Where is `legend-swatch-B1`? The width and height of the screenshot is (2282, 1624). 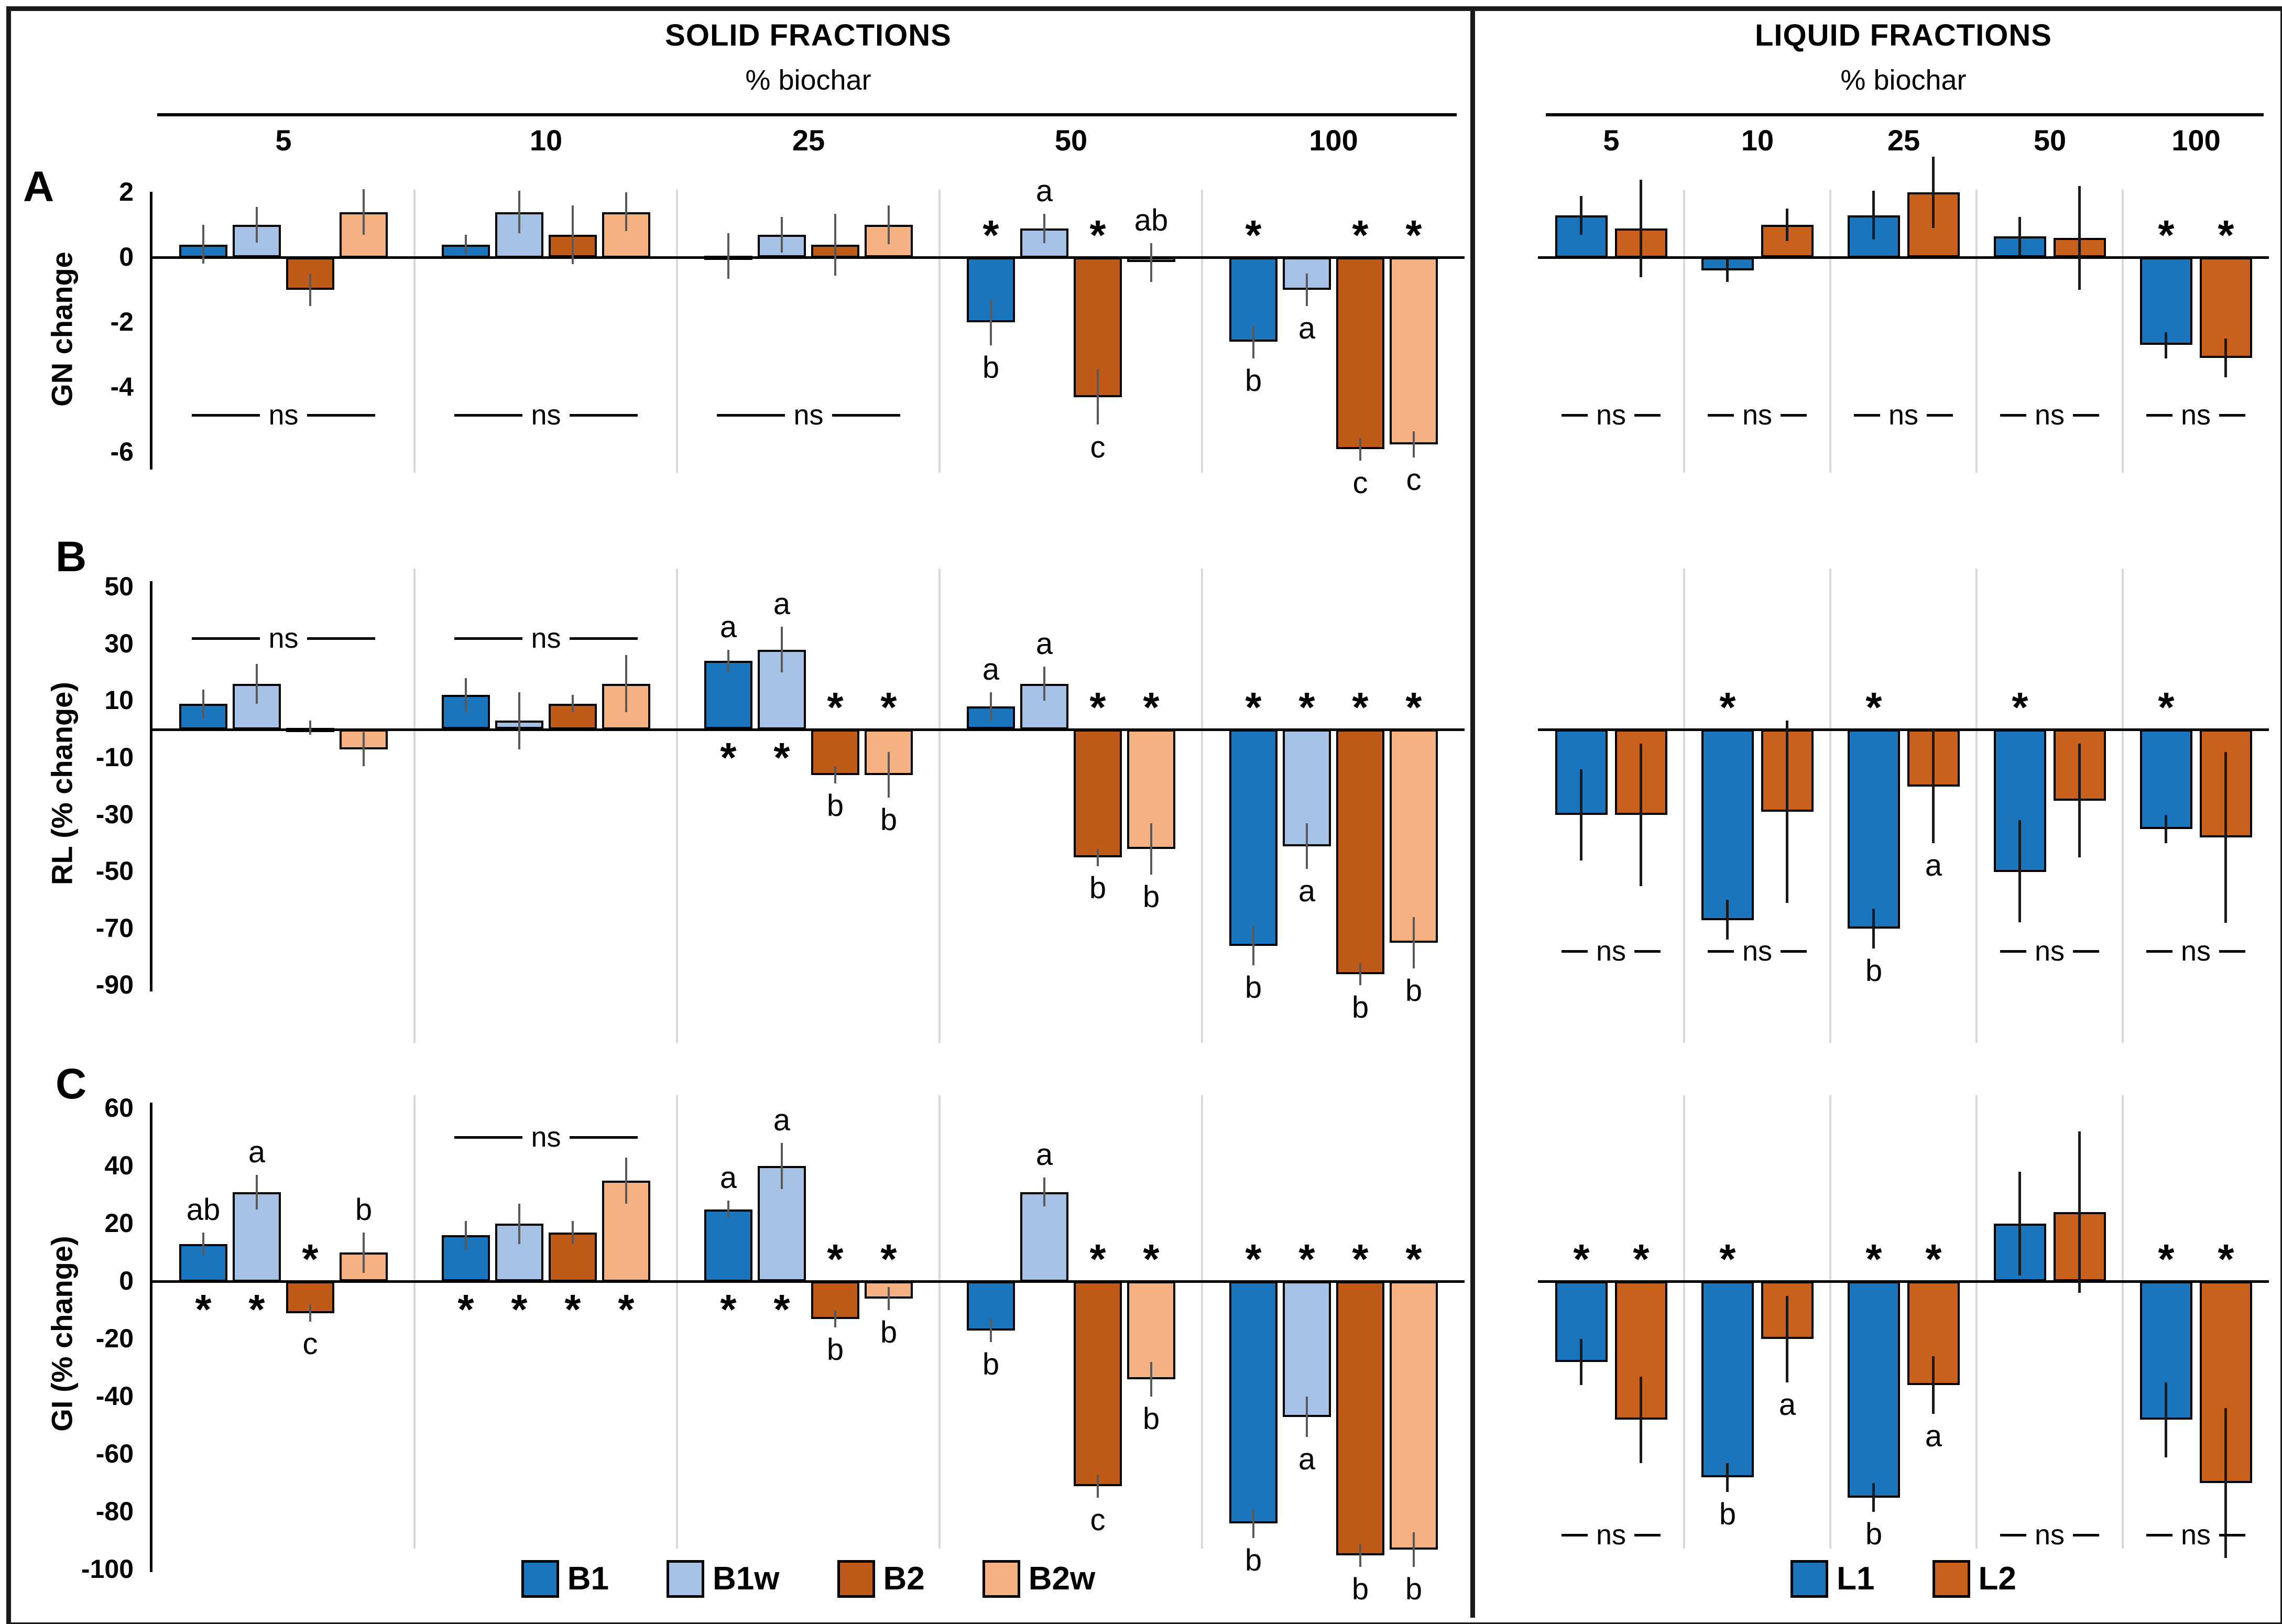 legend-swatch-B1 is located at coordinates (540, 1579).